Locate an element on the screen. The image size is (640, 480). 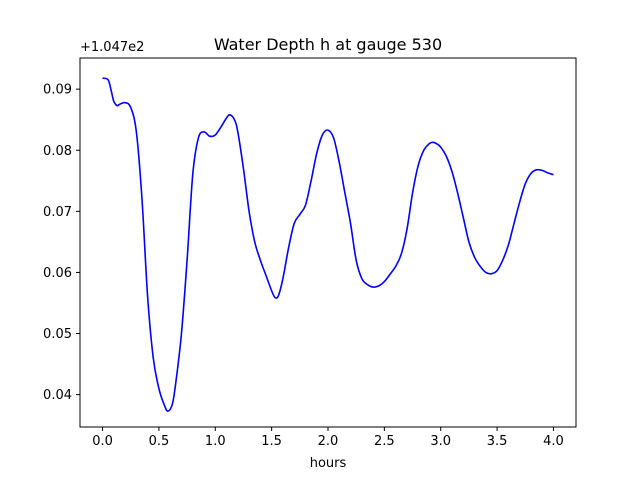
x-tick-label: 0.0 is located at coordinates (102, 441).